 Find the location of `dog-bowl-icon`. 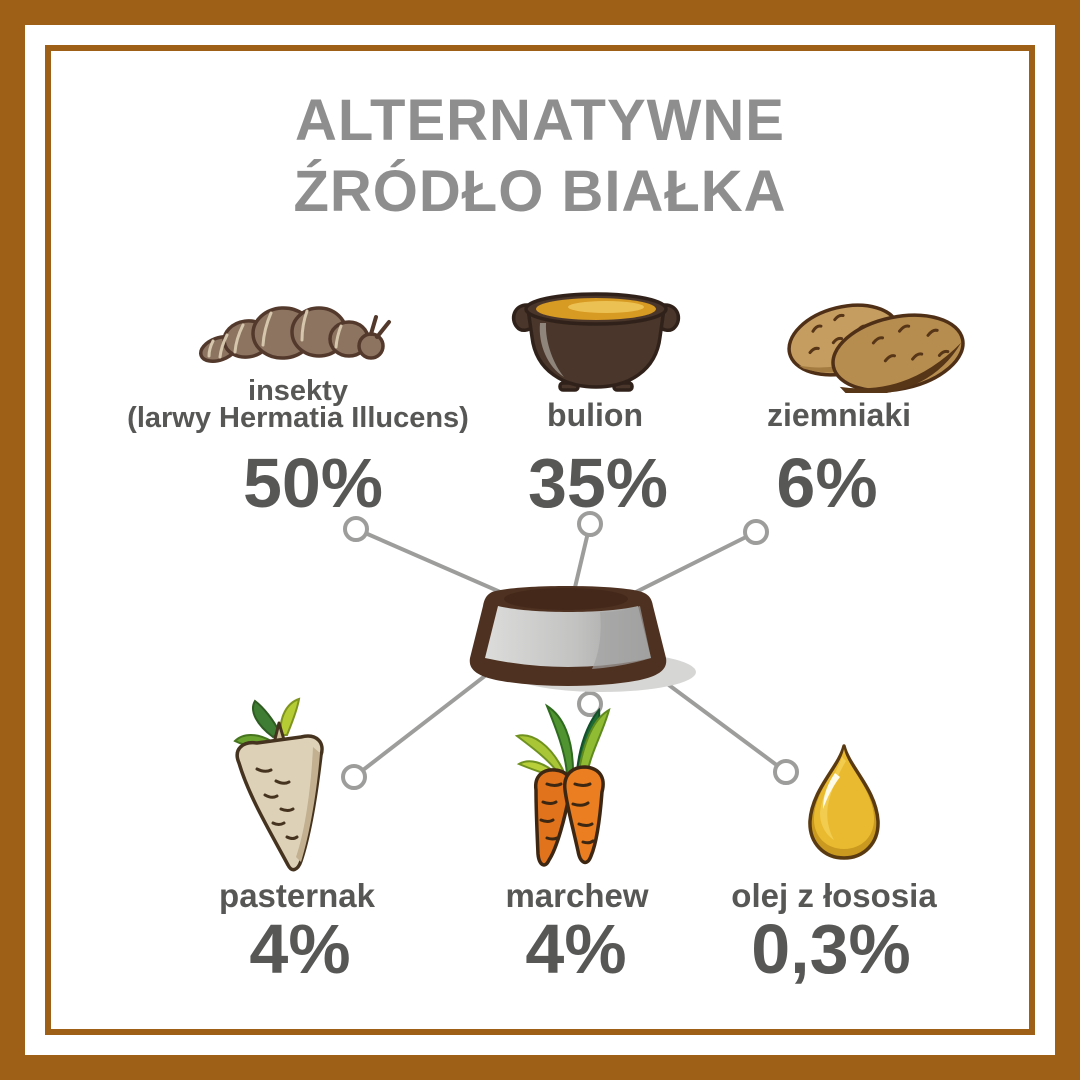

dog-bowl-icon is located at coordinates (582, 639).